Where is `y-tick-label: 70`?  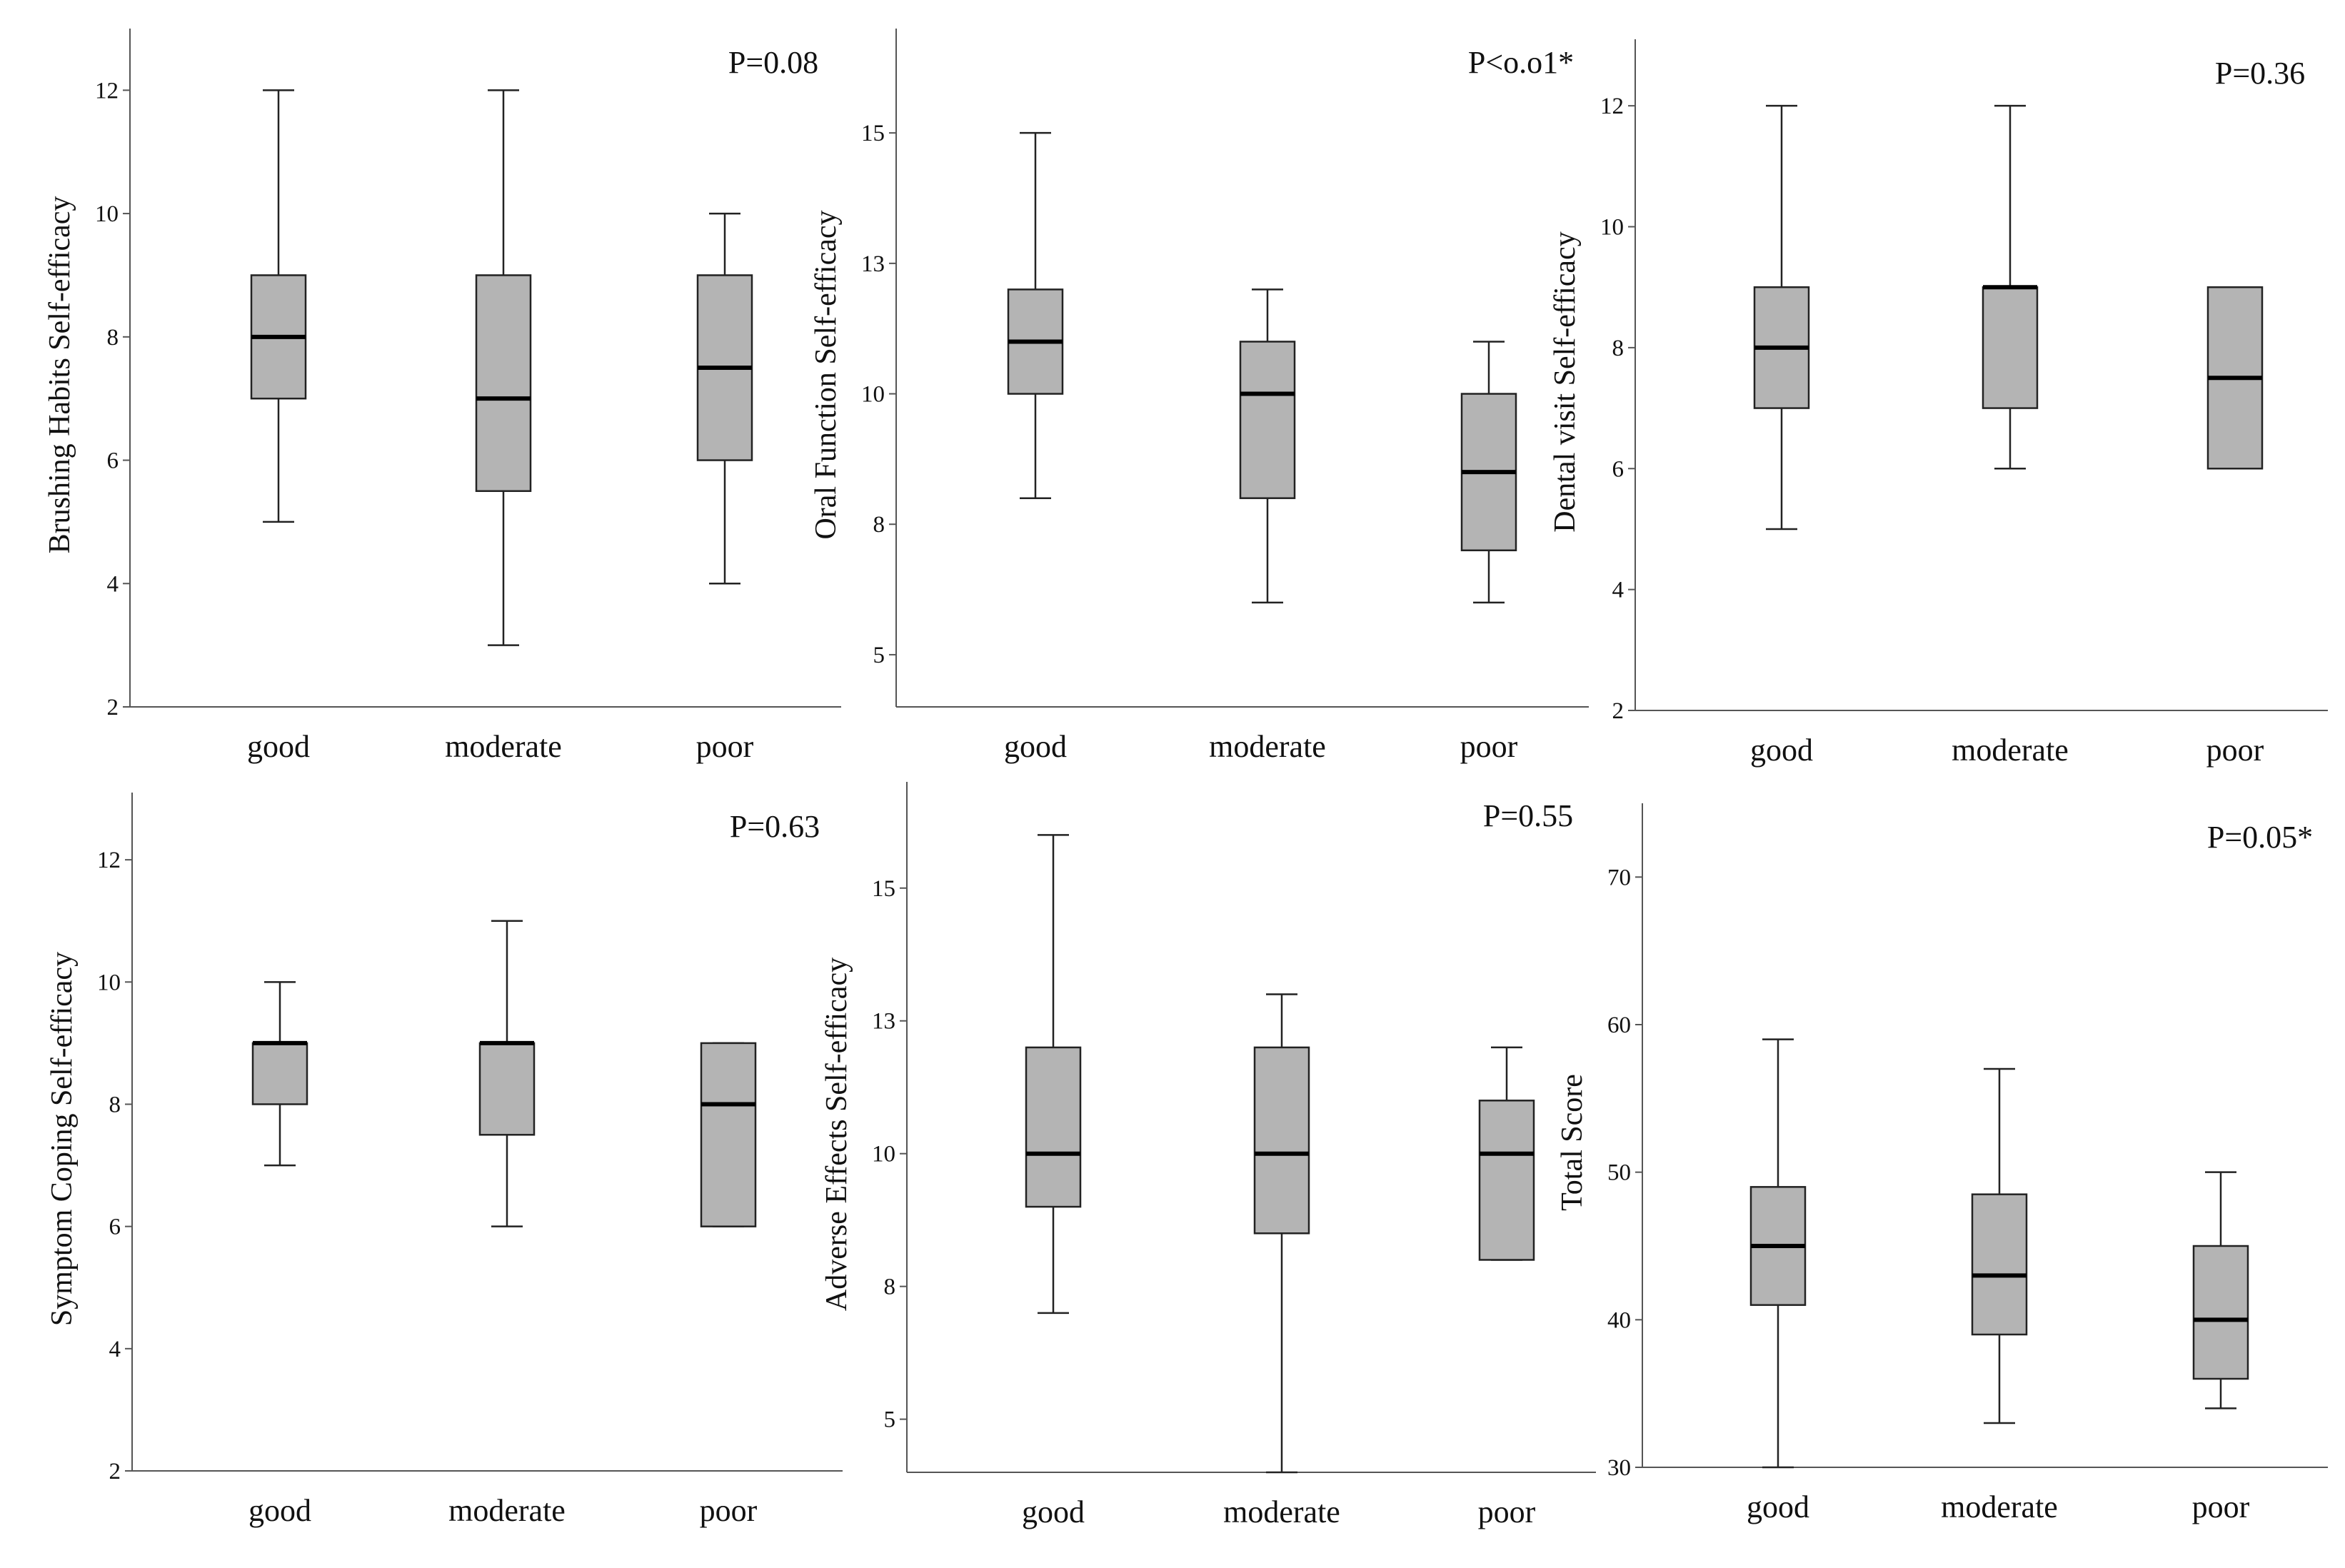
y-tick-label: 70 is located at coordinates (1619, 877).